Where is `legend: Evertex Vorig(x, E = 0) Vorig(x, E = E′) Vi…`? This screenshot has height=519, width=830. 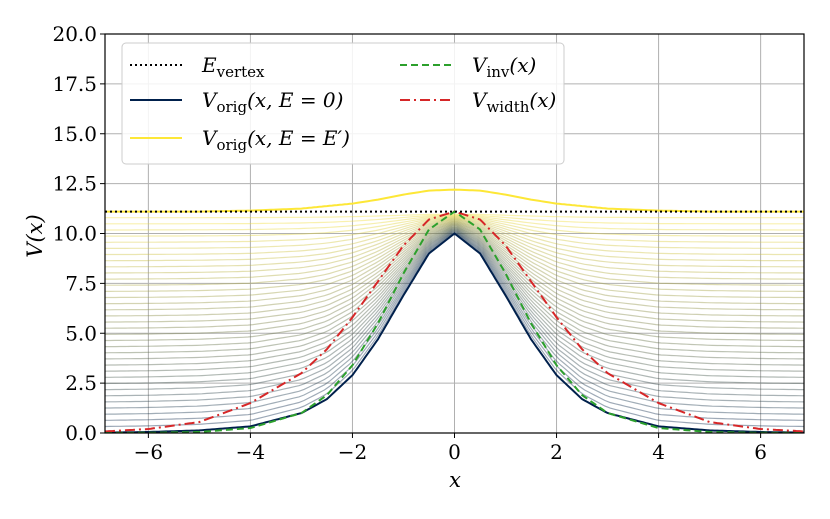
legend: Evertex Vorig(x, E = 0) Vorig(x, E = E′) Vi… is located at coordinates (343, 103).